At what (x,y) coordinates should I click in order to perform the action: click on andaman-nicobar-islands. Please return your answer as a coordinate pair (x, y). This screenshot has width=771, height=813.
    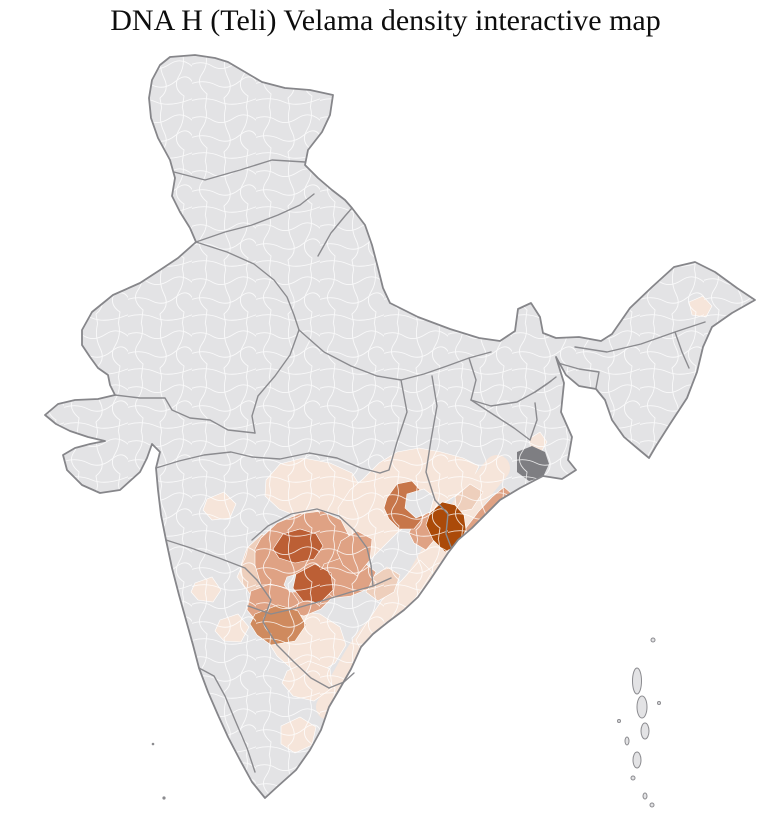
    Looking at the image, I should click on (639, 722).